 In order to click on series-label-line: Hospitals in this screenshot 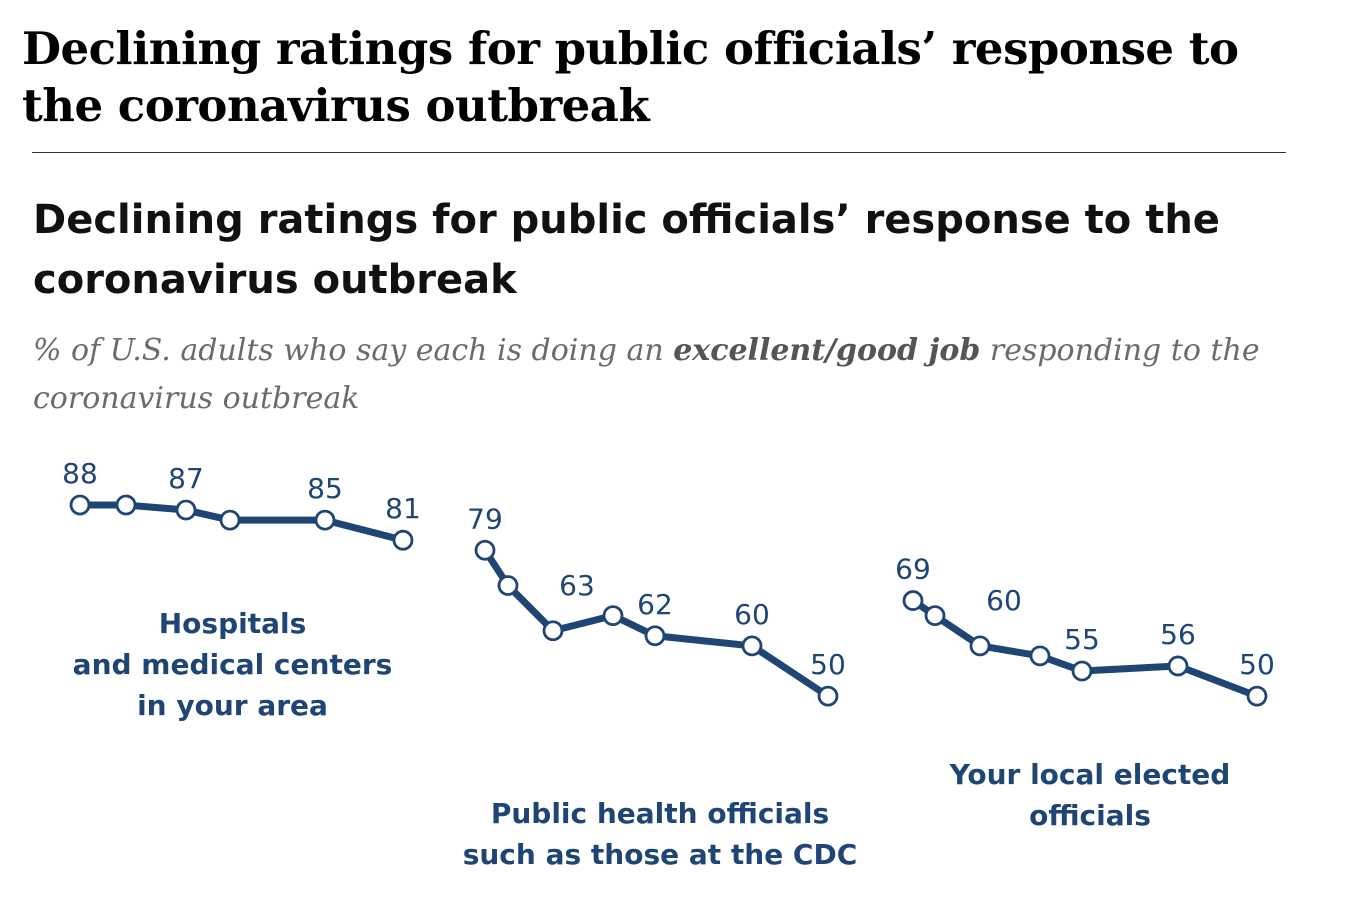, I will do `click(232, 623)`.